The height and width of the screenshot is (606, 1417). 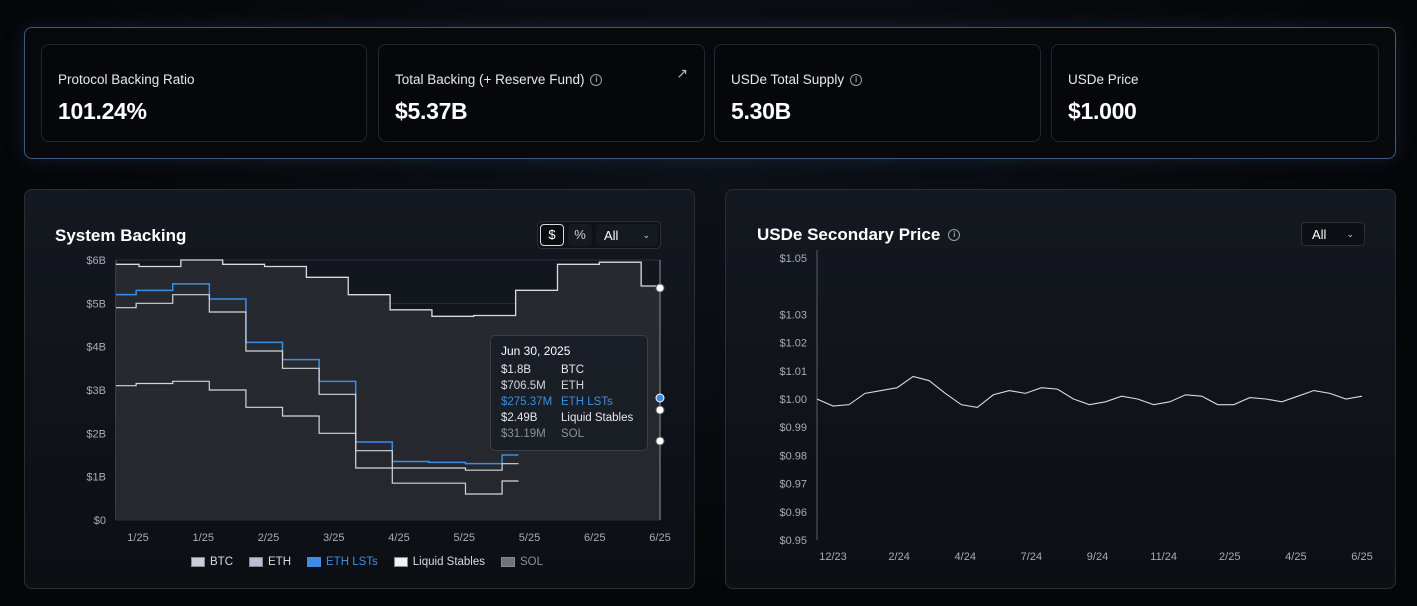 I want to click on tooltip-row: $1.8B BTC, so click(x=569, y=370).